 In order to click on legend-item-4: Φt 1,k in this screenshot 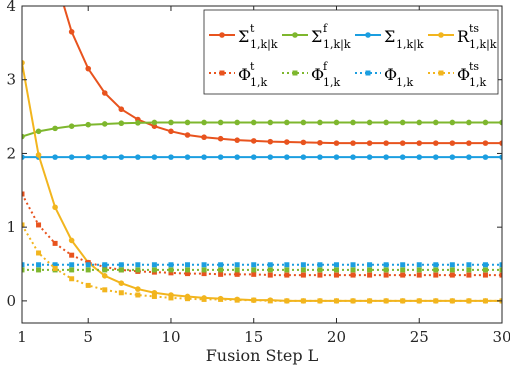, I will do `click(238, 74)`.